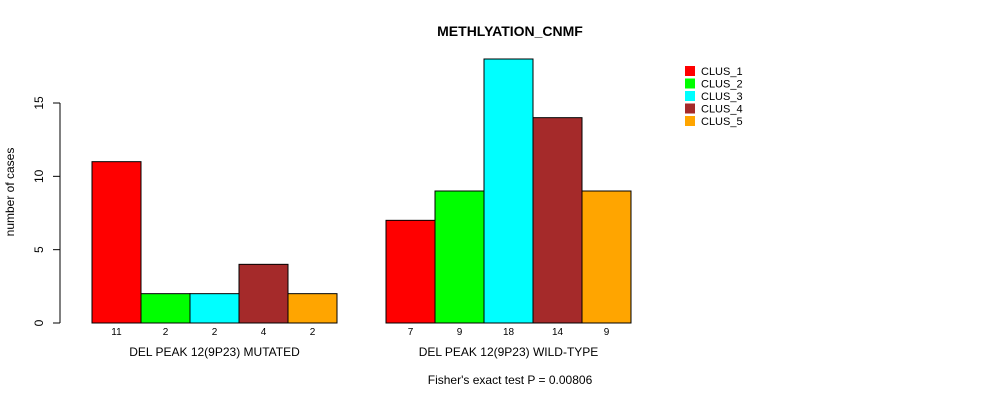 The height and width of the screenshot is (400, 990). What do you see at coordinates (722, 122) in the screenshot?
I see `legend-label-clus_5: CLUS_5` at bounding box center [722, 122].